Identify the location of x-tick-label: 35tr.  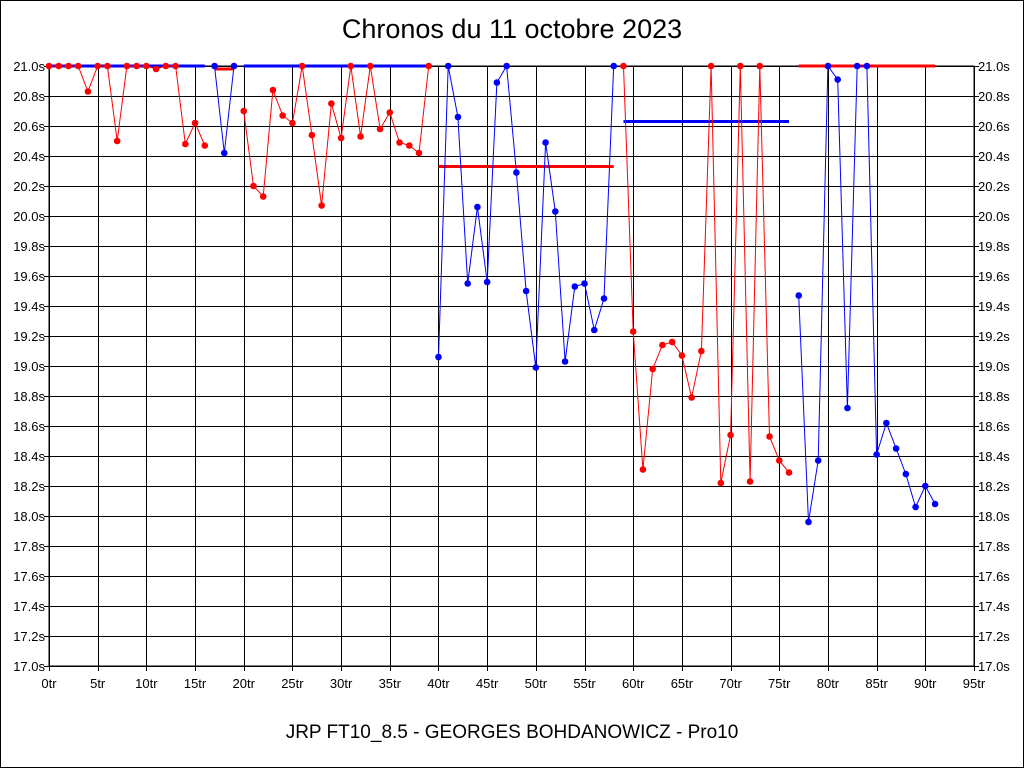
(390, 683).